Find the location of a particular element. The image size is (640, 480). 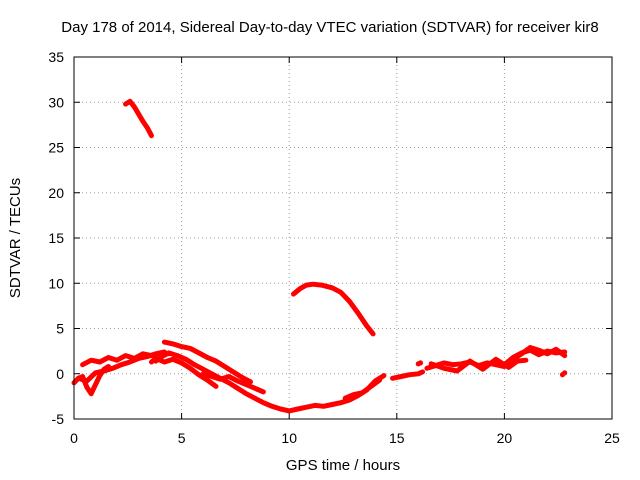

y-axis-label: SDTVAR / TECUs is located at coordinates (15, 238).